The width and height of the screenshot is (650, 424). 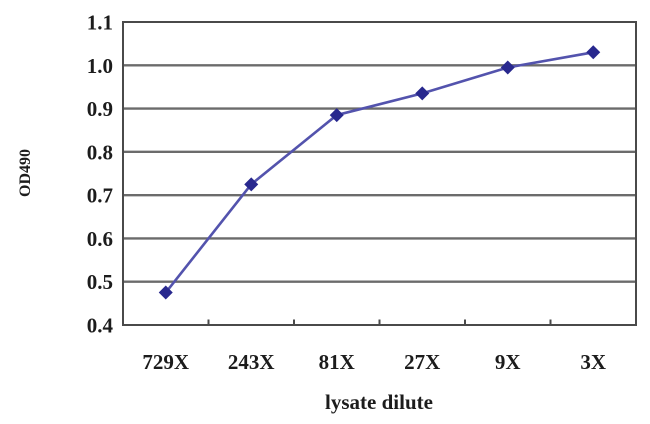 What do you see at coordinates (100, 196) in the screenshot?
I see `y-tick-label: 0.7` at bounding box center [100, 196].